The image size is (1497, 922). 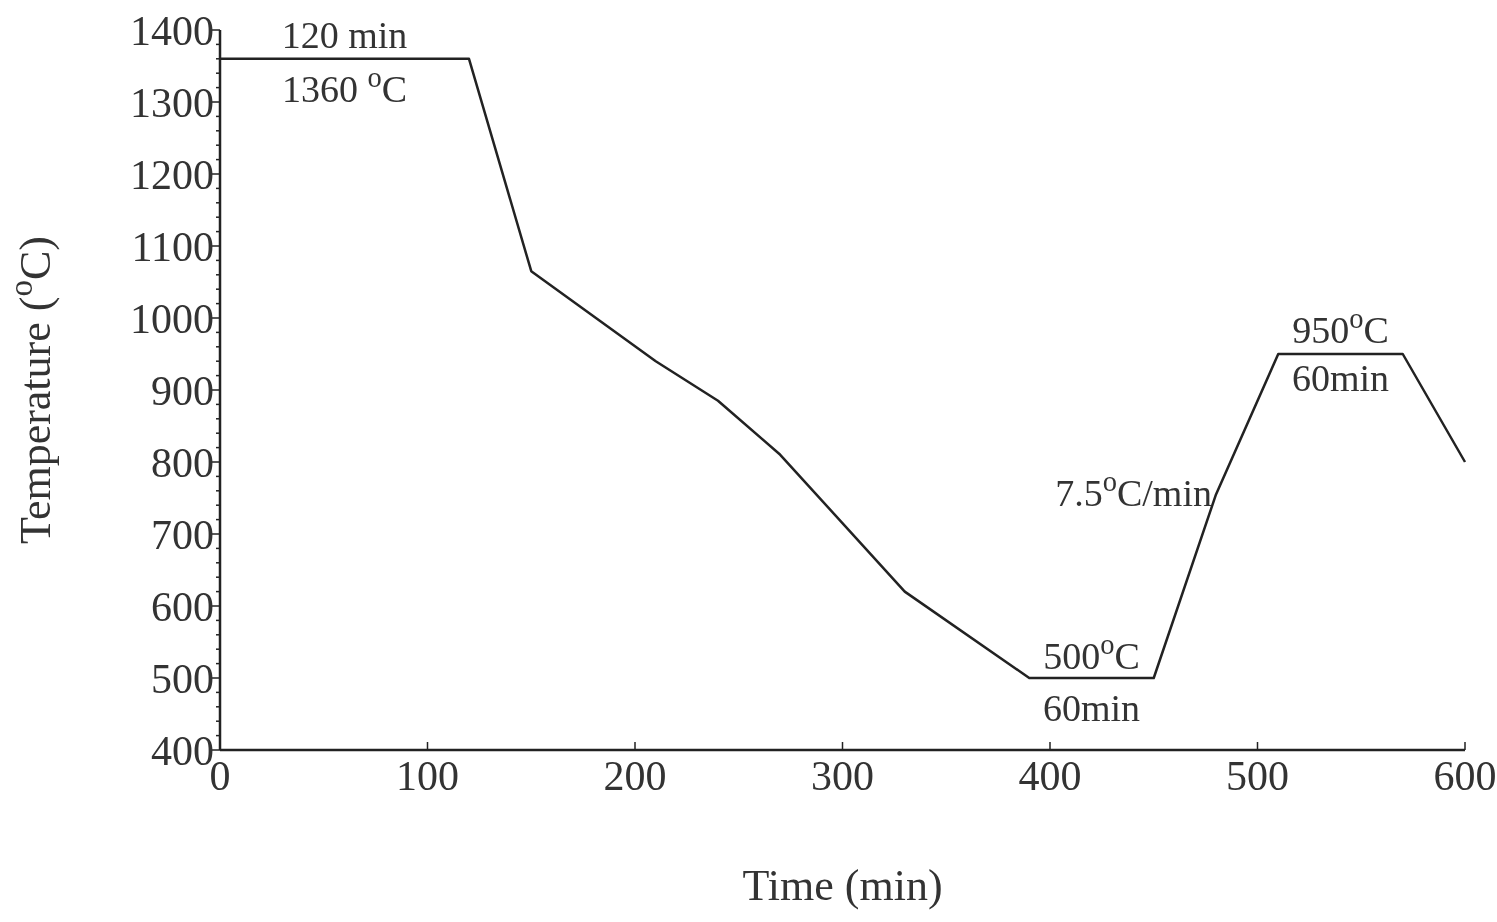 What do you see at coordinates (182, 606) in the screenshot?
I see `y-tick-label: 600` at bounding box center [182, 606].